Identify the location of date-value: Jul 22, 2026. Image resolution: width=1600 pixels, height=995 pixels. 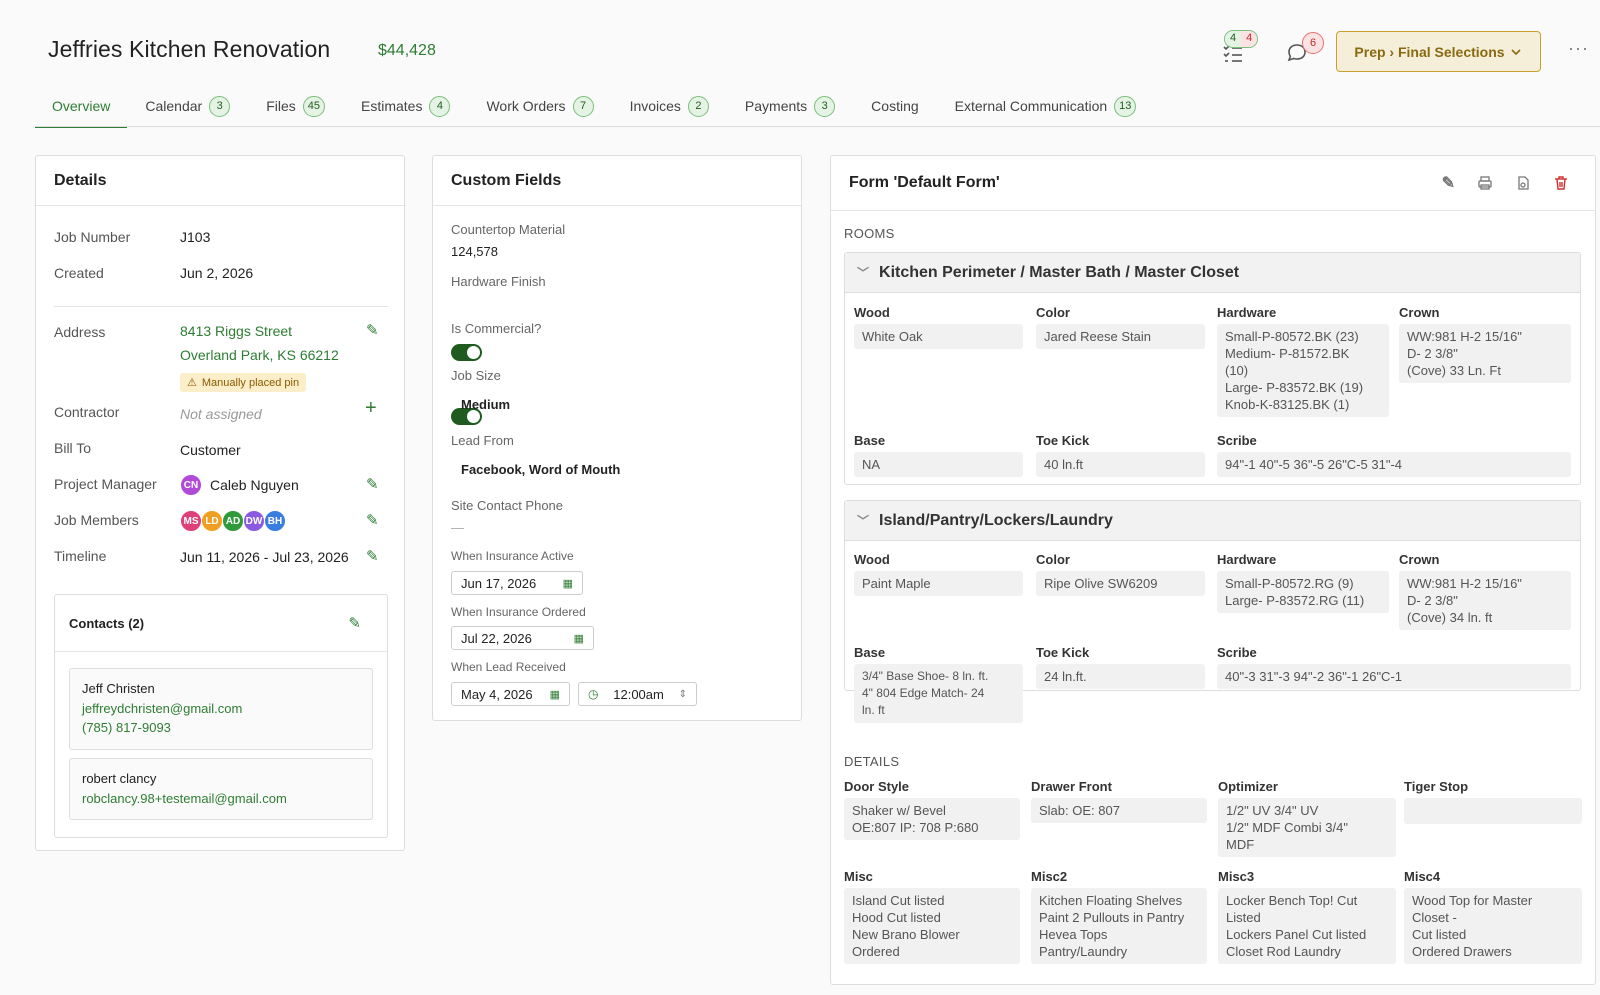
(496, 638).